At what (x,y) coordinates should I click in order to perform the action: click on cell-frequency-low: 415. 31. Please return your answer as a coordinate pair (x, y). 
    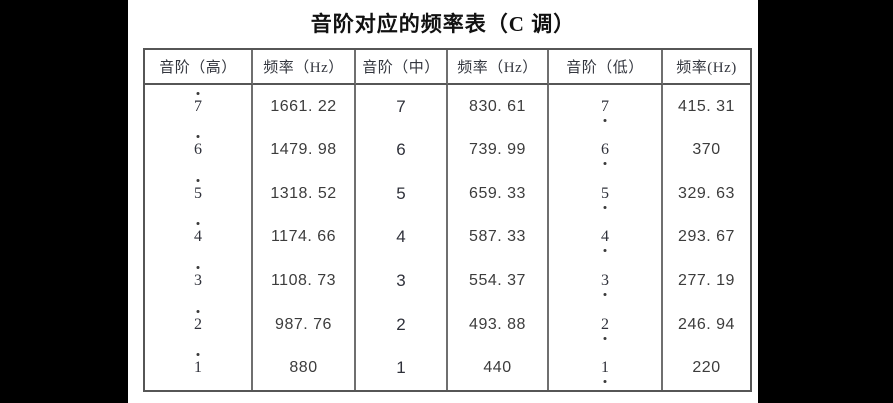
    Looking at the image, I should click on (706, 106).